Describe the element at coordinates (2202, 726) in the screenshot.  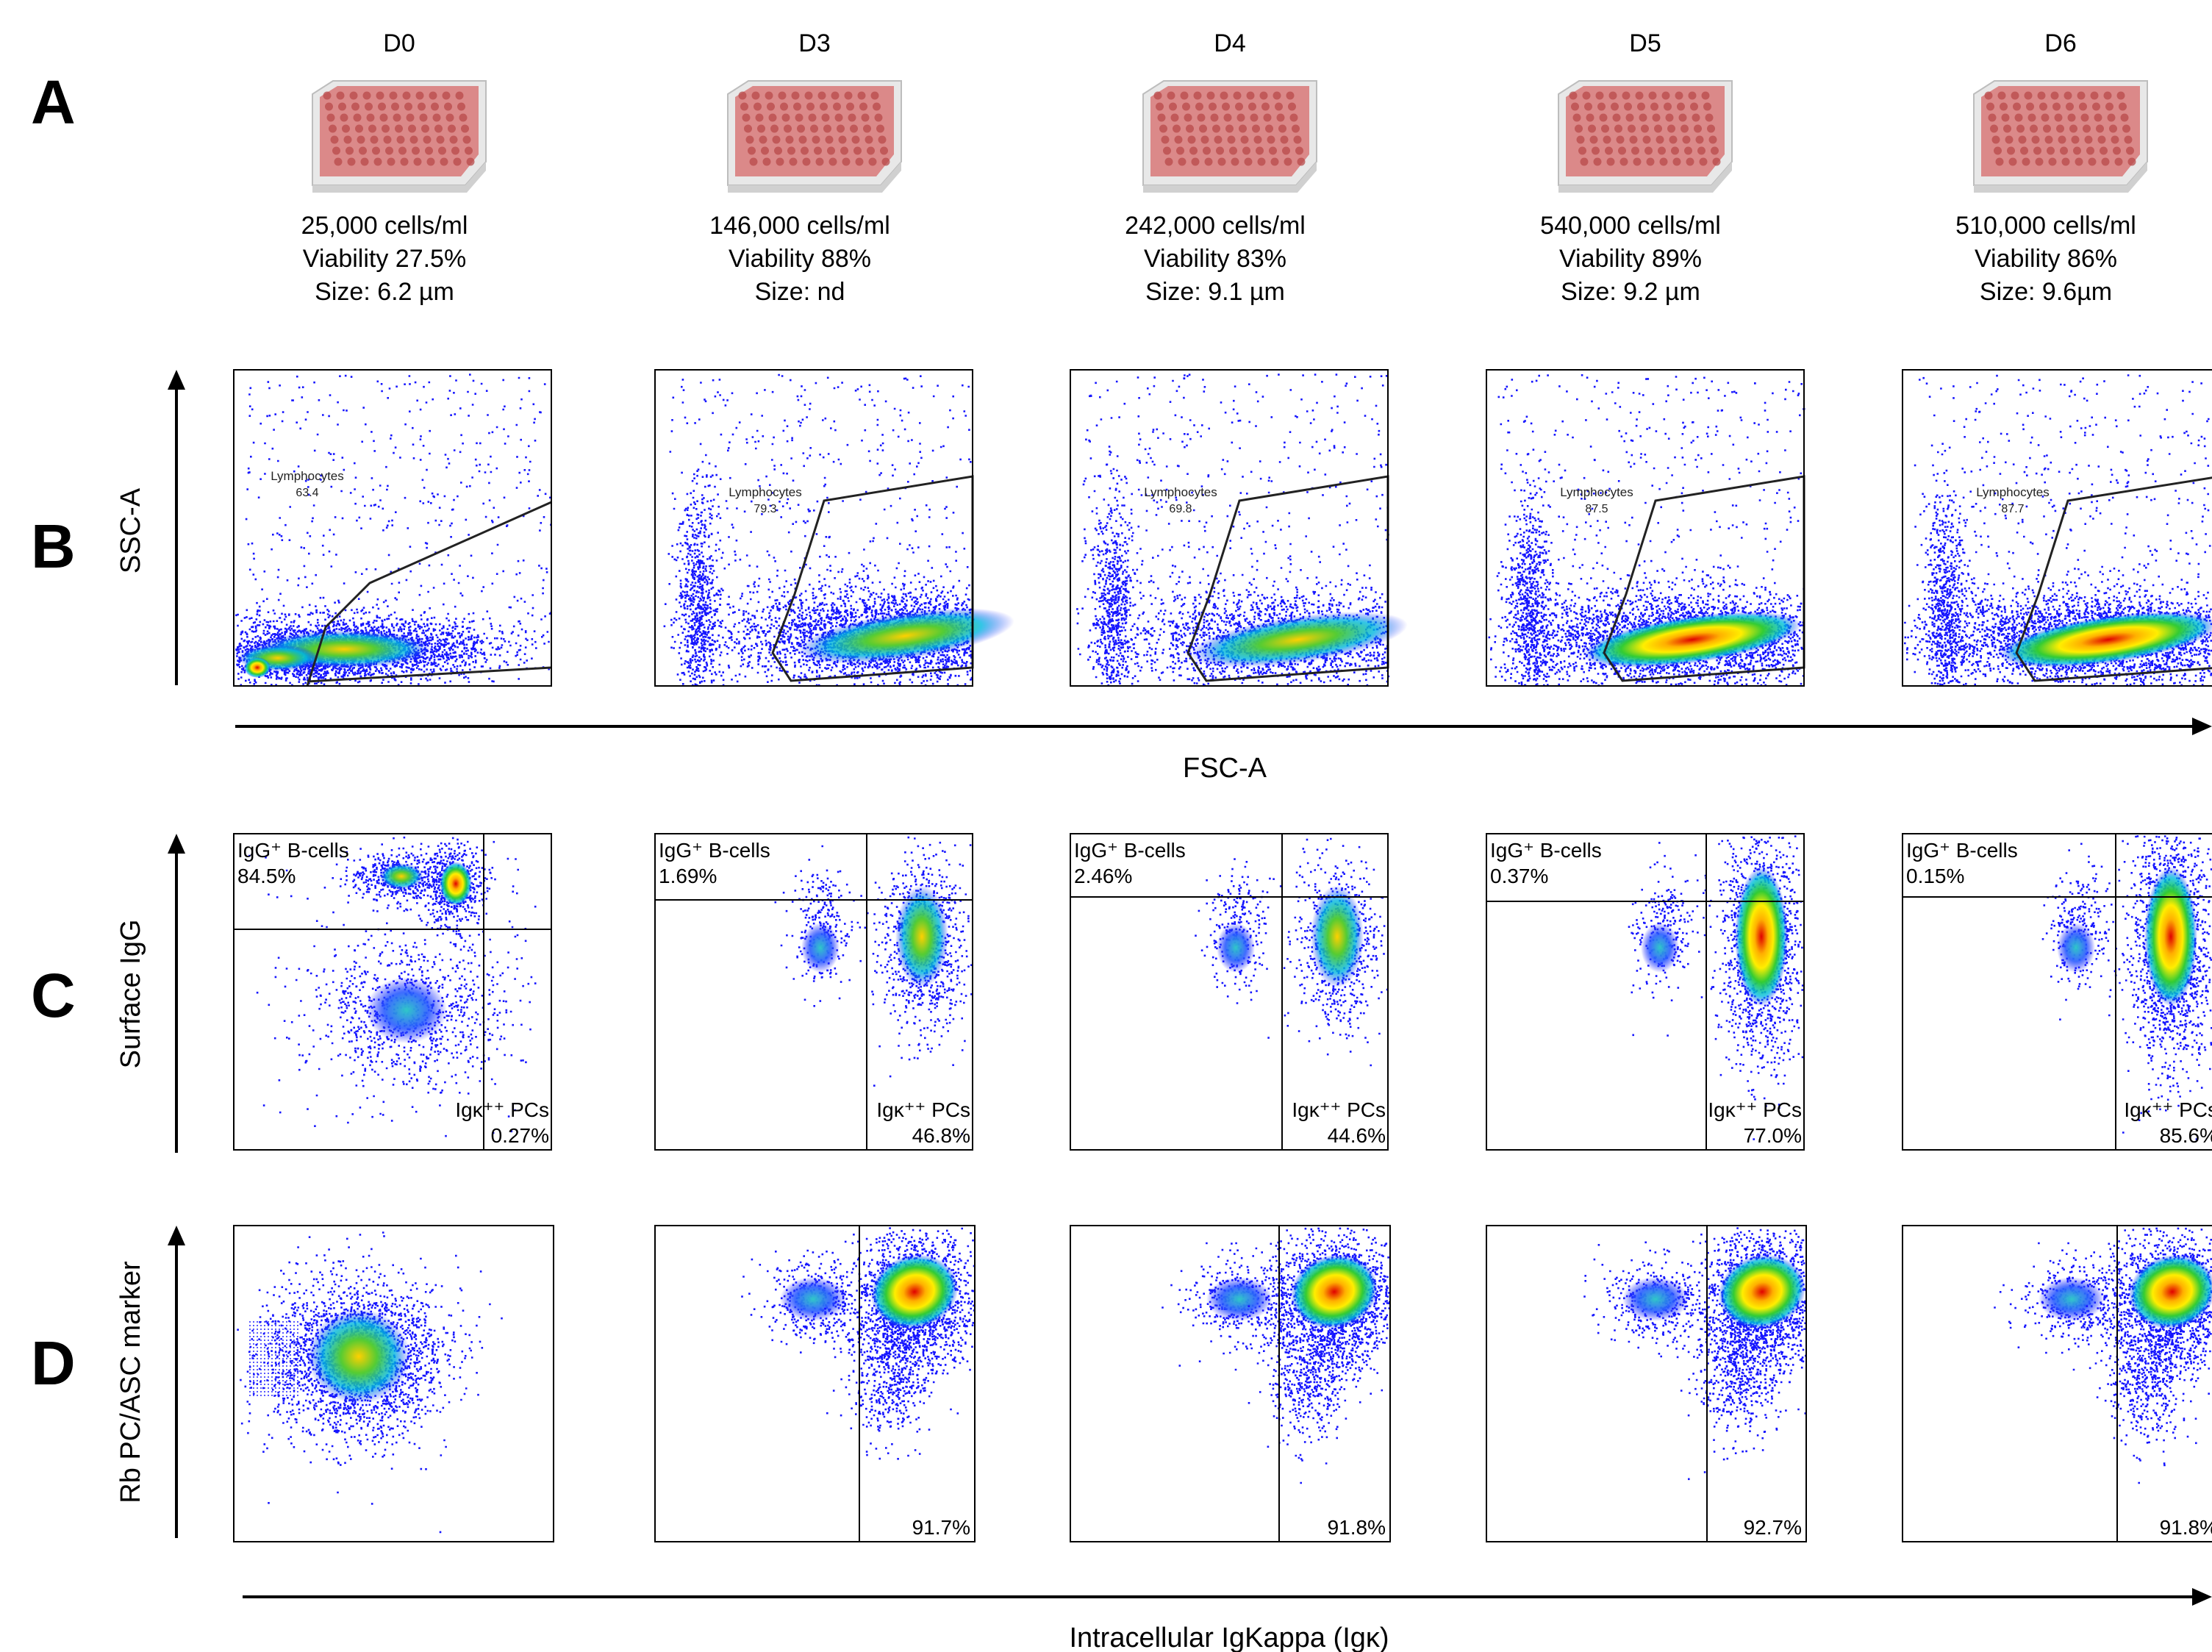
I see `b-x-arrowhead` at that location.